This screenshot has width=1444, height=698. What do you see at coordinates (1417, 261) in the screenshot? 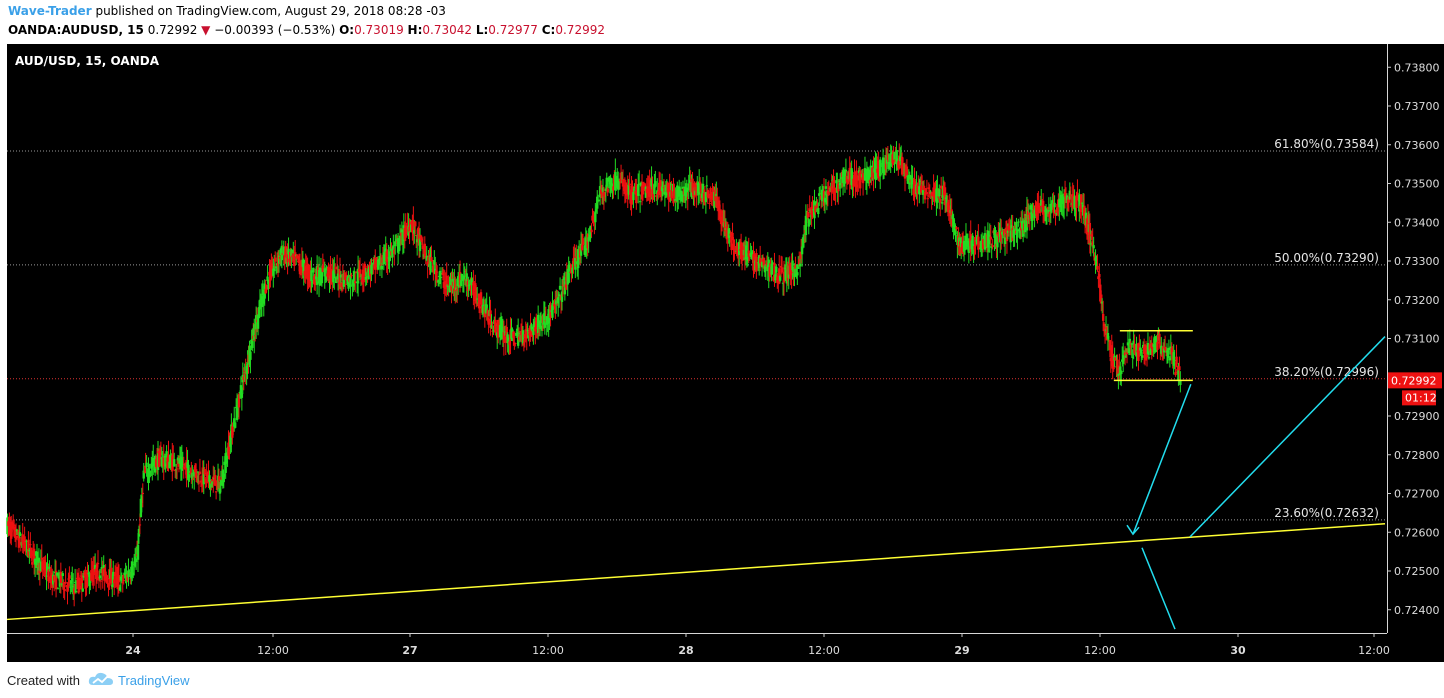
I see `y-tick-label: 0.73300` at bounding box center [1417, 261].